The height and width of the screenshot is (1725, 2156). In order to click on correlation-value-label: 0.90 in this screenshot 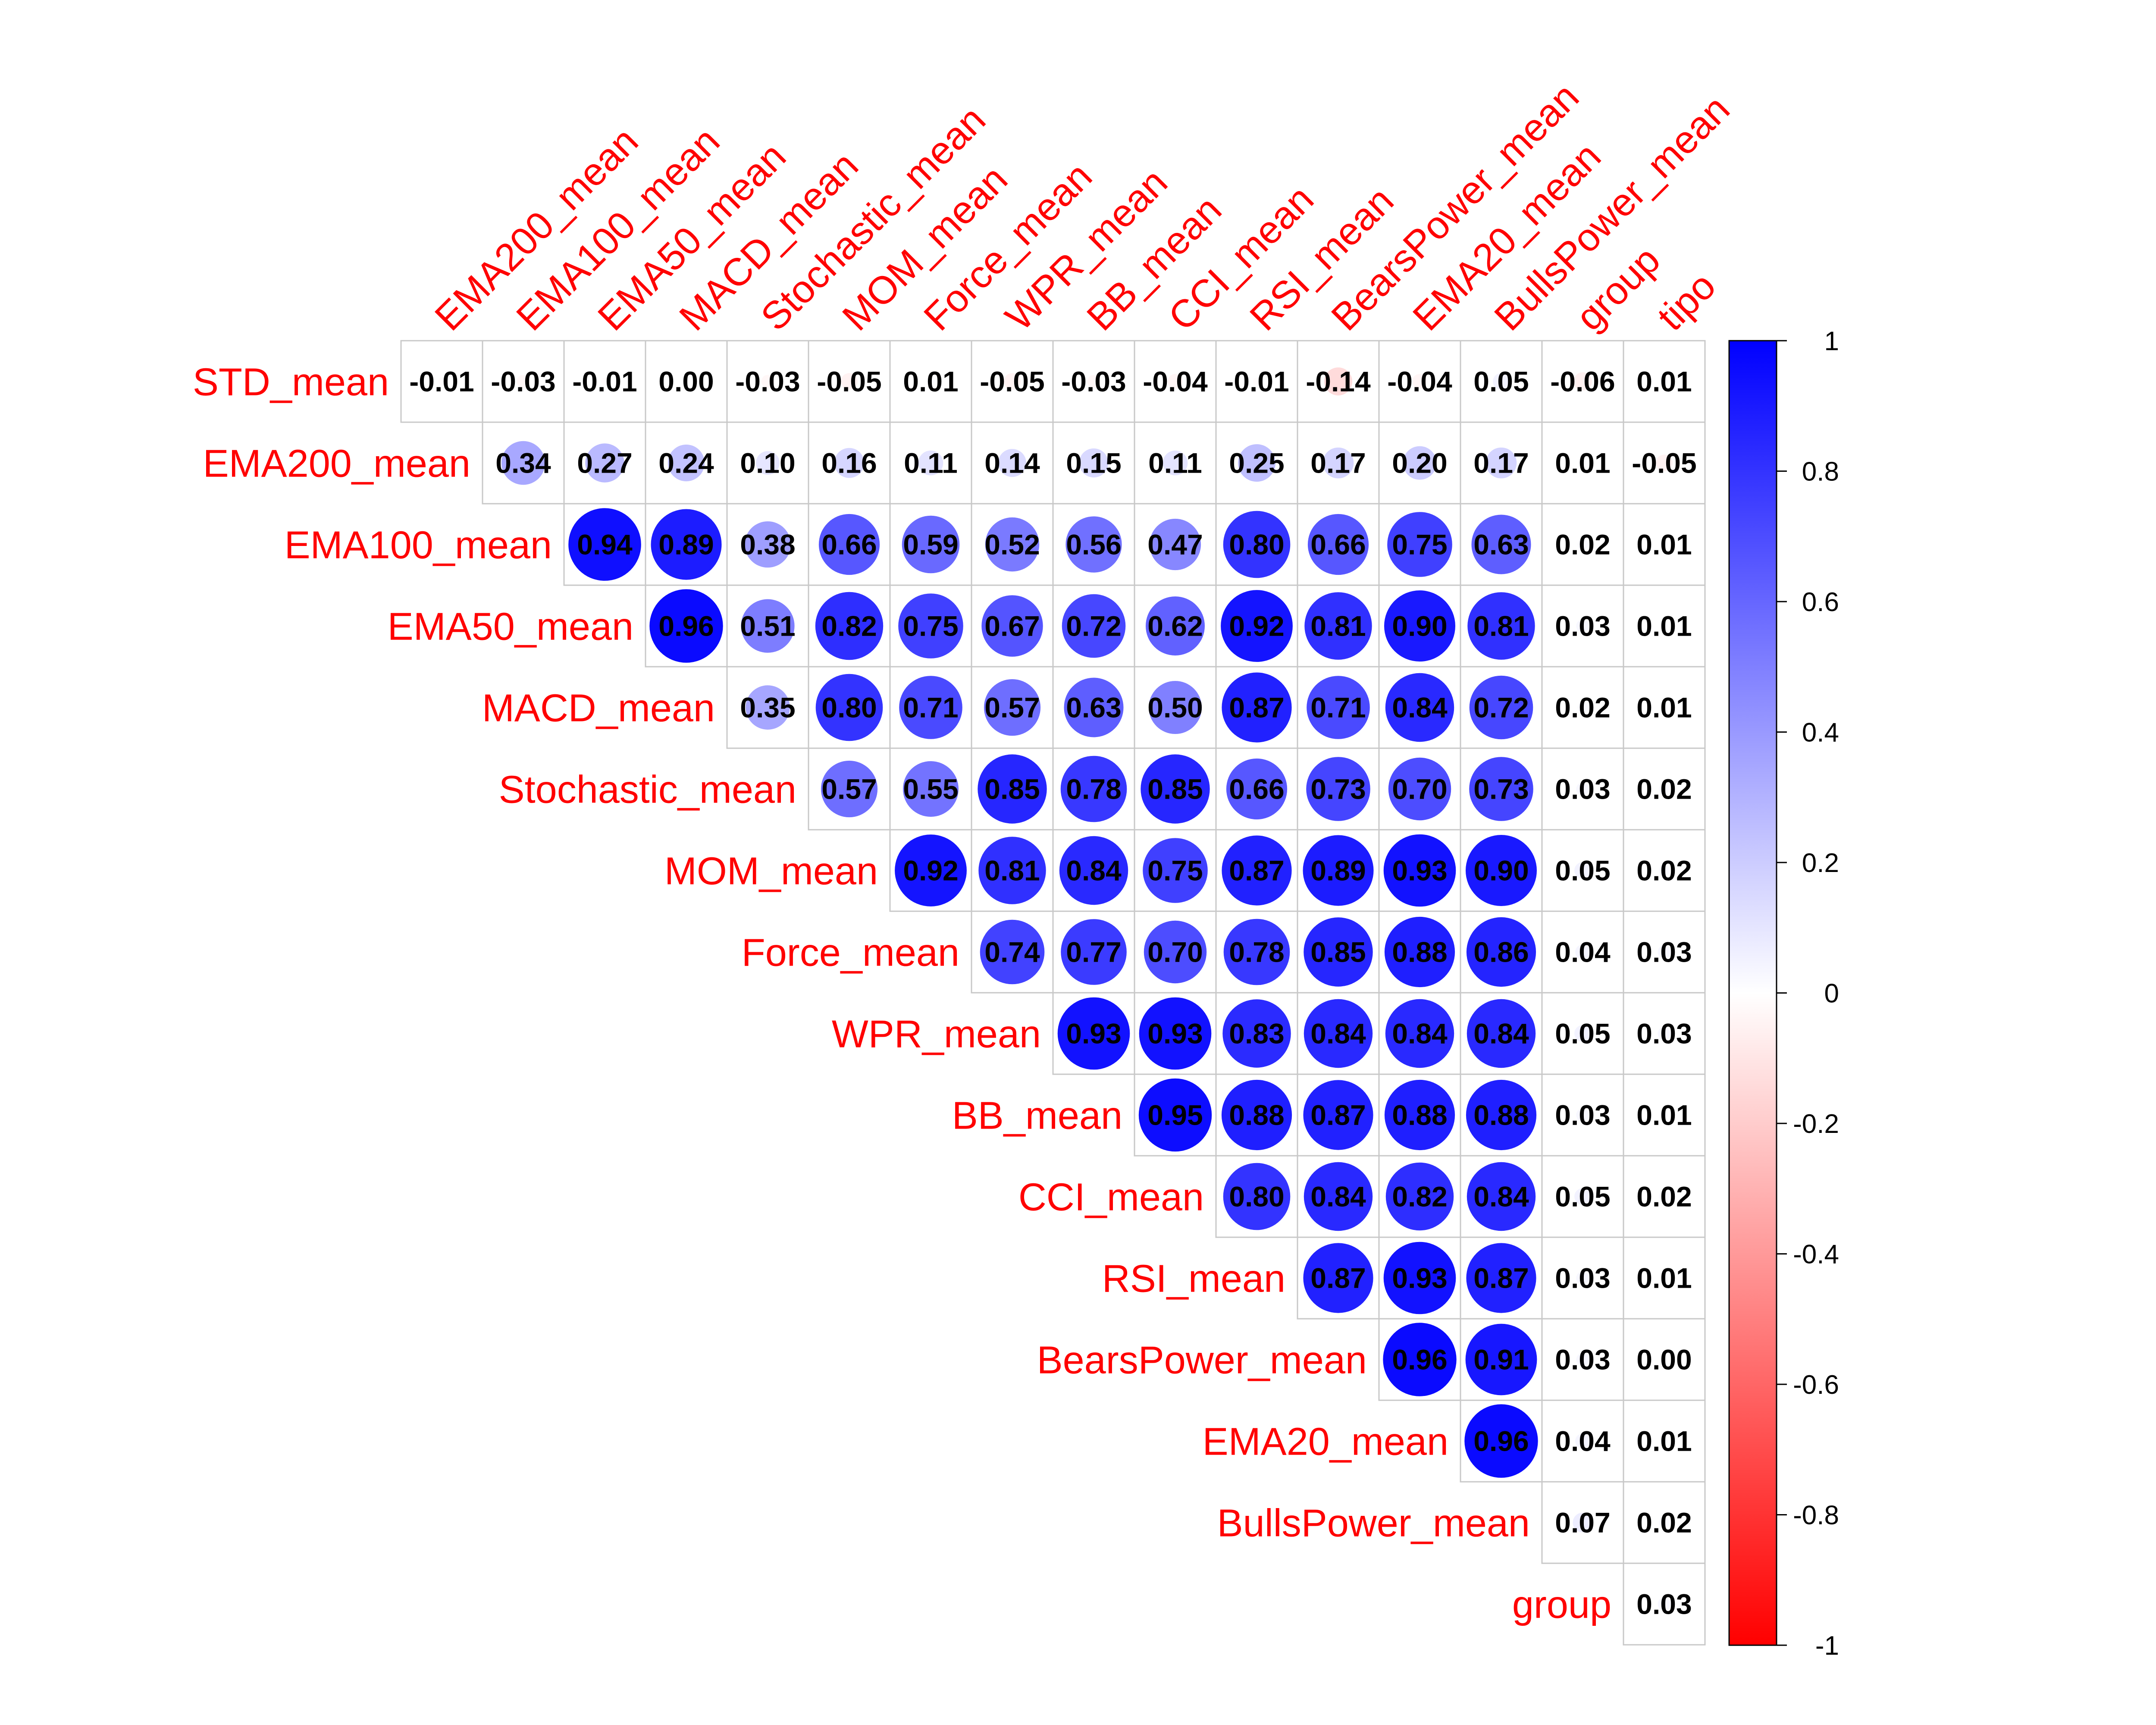, I will do `click(1501, 871)`.